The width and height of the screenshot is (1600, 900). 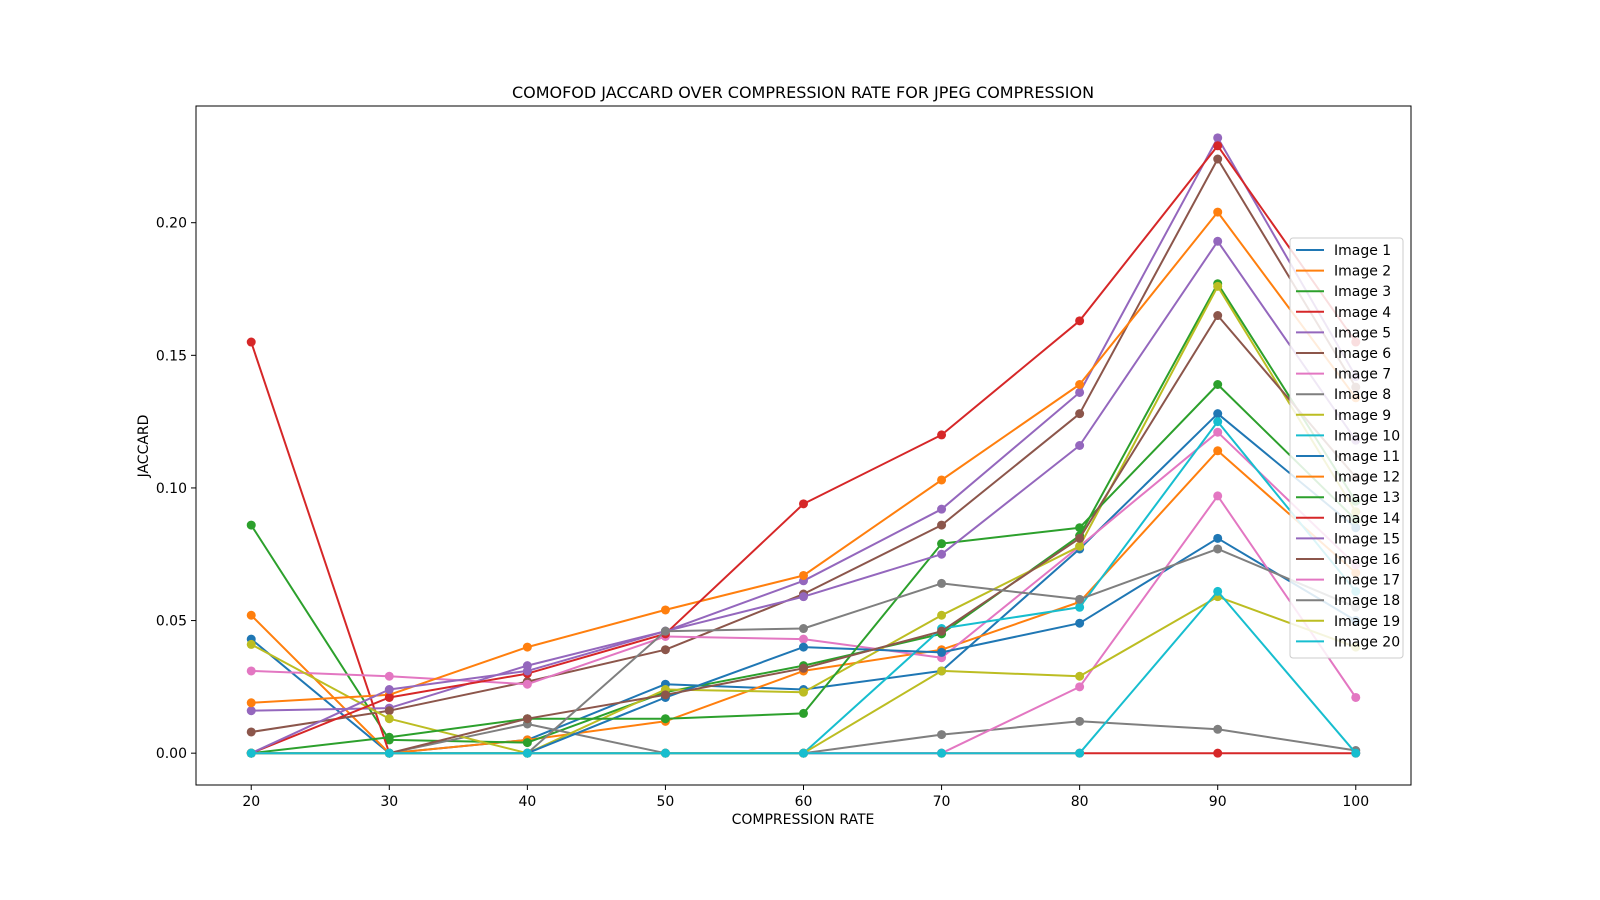 I want to click on legend-item: Image 20, so click(x=1348, y=642).